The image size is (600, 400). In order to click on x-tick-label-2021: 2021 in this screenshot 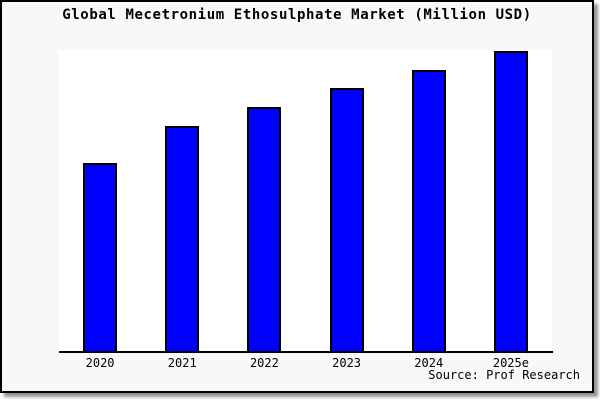, I will do `click(182, 363)`.